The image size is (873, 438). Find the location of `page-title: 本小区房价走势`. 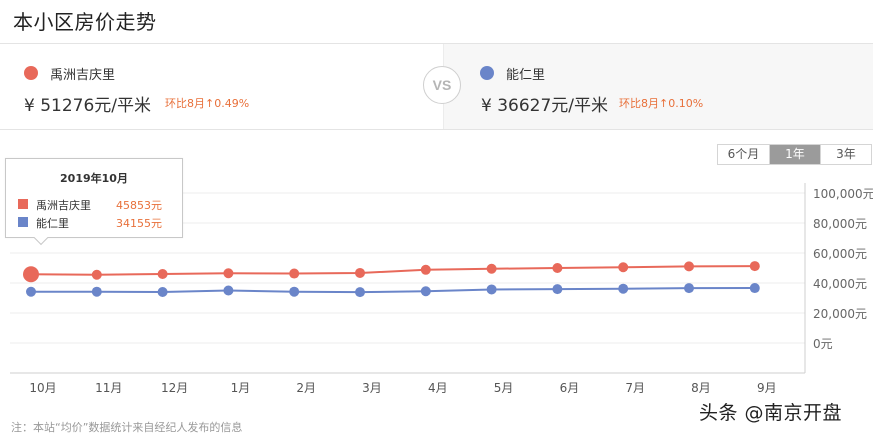

page-title: 本小区房价走势 is located at coordinates (85, 22).